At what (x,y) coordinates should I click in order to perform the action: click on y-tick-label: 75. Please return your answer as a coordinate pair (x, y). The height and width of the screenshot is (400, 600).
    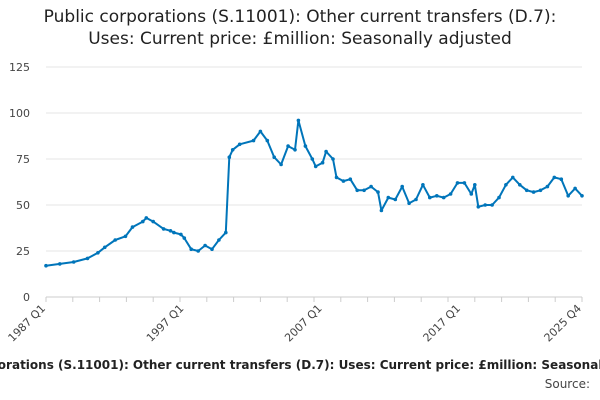
    Looking at the image, I should click on (23, 159).